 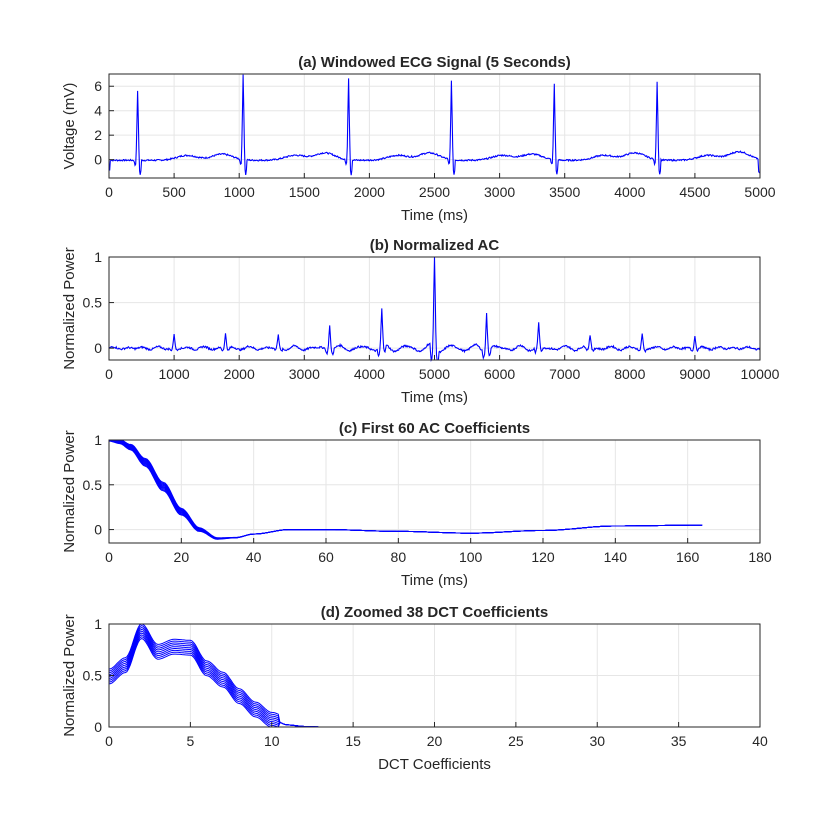 I want to click on x-tick-label: 15, so click(x=353, y=741).